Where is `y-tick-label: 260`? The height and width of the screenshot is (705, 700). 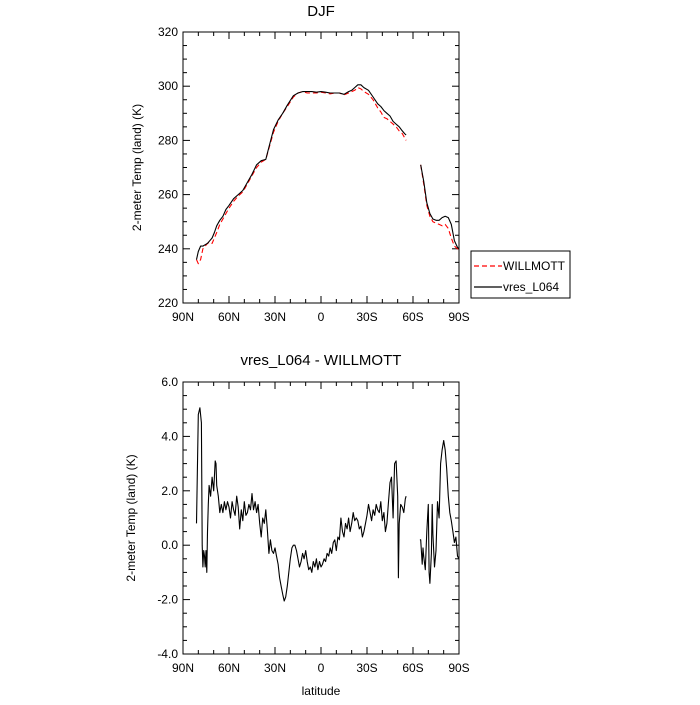
y-tick-label: 260 is located at coordinates (168, 195).